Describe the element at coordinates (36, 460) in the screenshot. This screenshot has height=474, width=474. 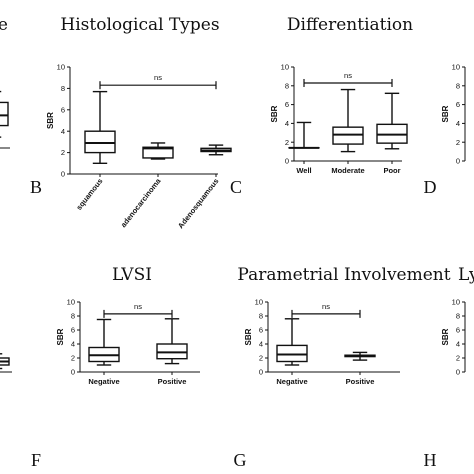
I see `panel-letter: F` at that location.